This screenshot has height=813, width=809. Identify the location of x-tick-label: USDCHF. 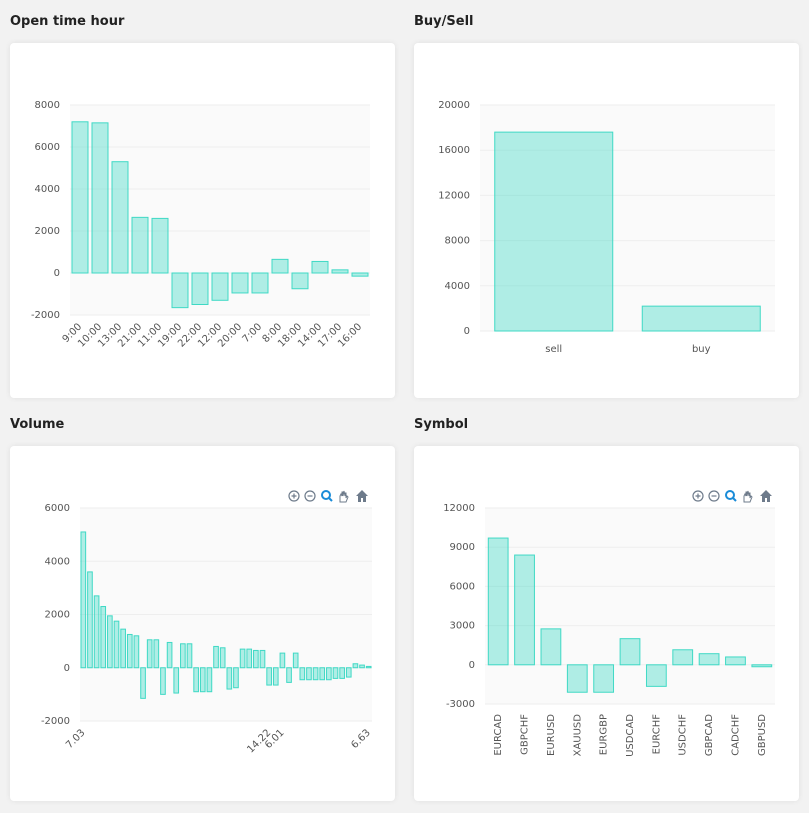
(683, 735).